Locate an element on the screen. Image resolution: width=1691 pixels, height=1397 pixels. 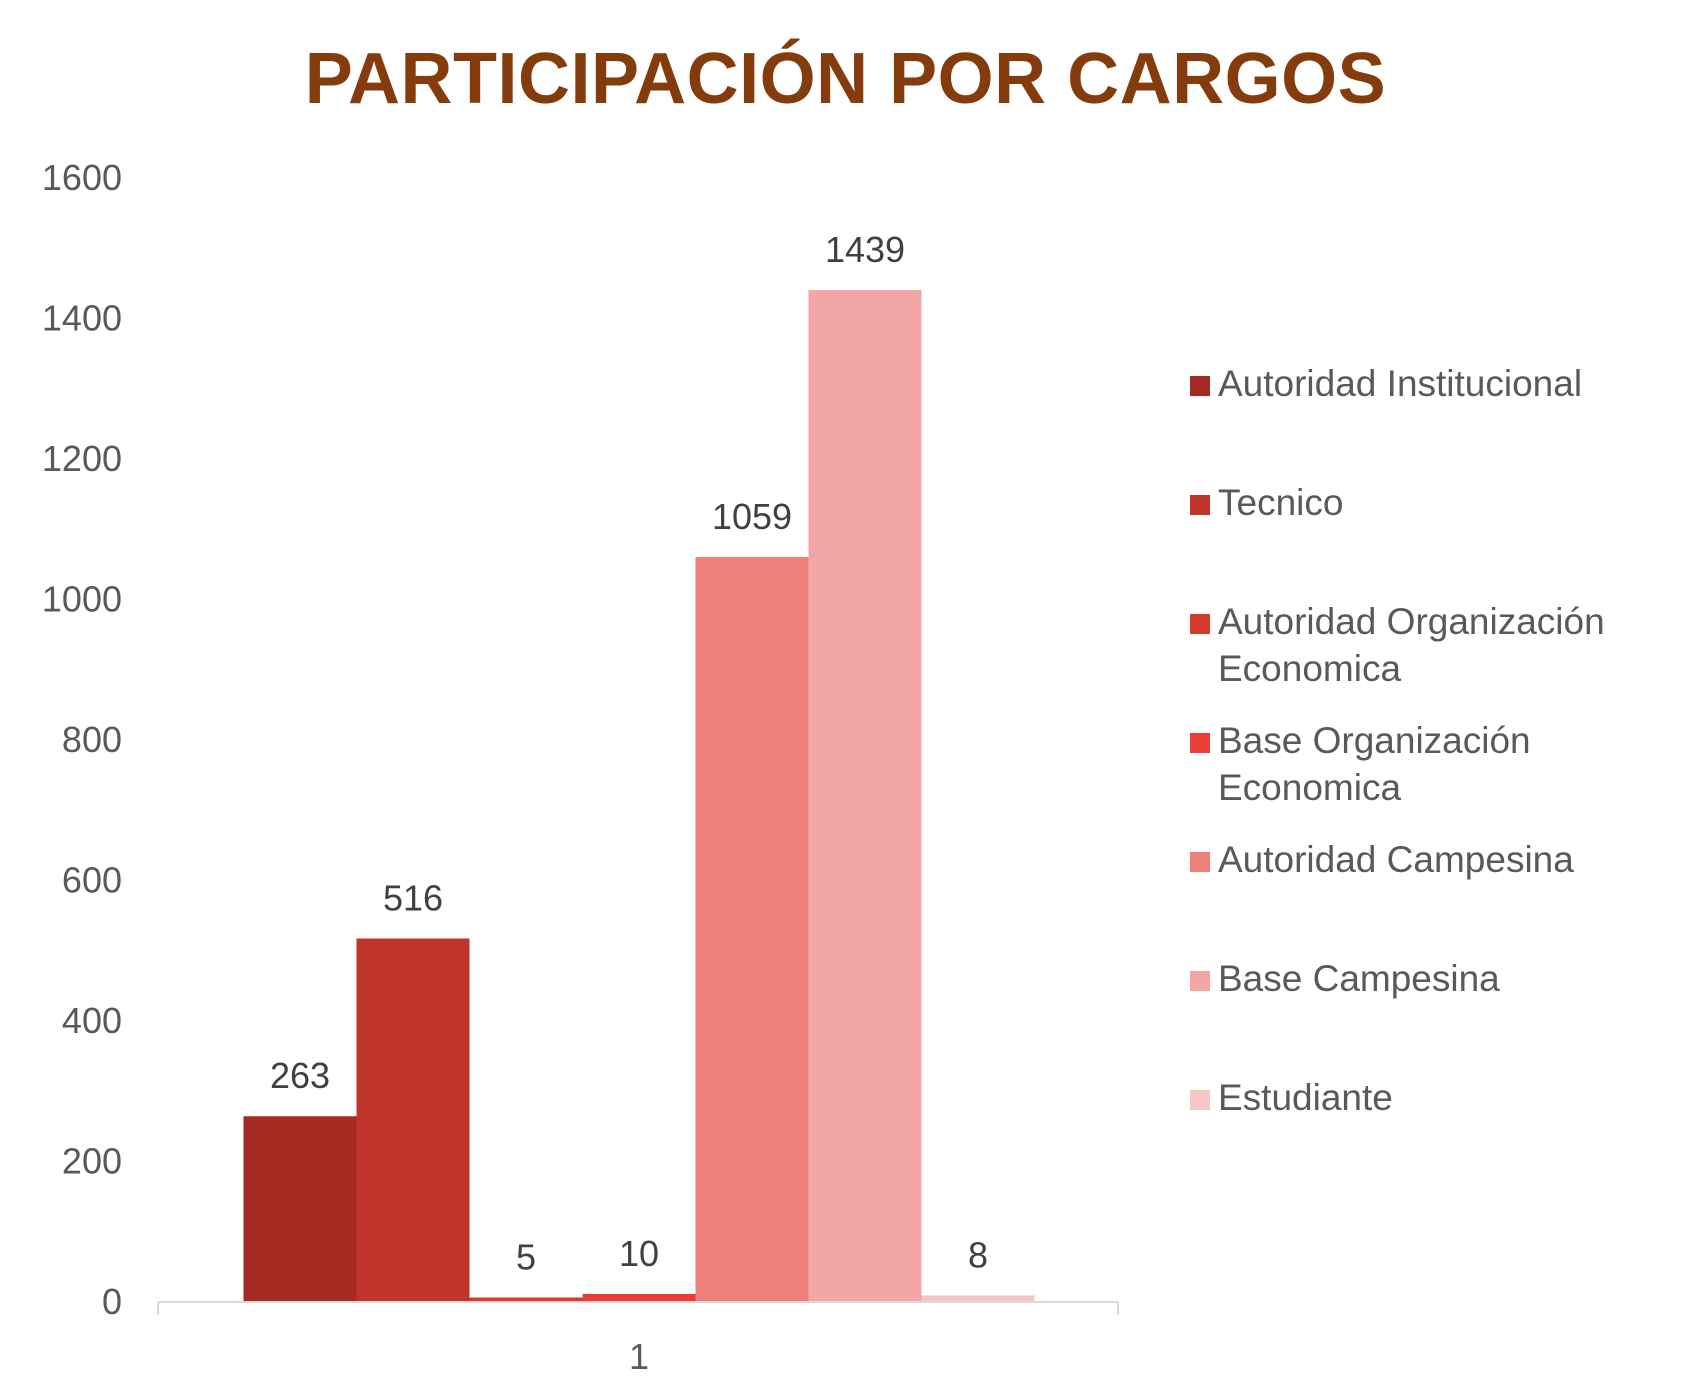
legend-label: Tecnico is located at coordinates (1281, 502).